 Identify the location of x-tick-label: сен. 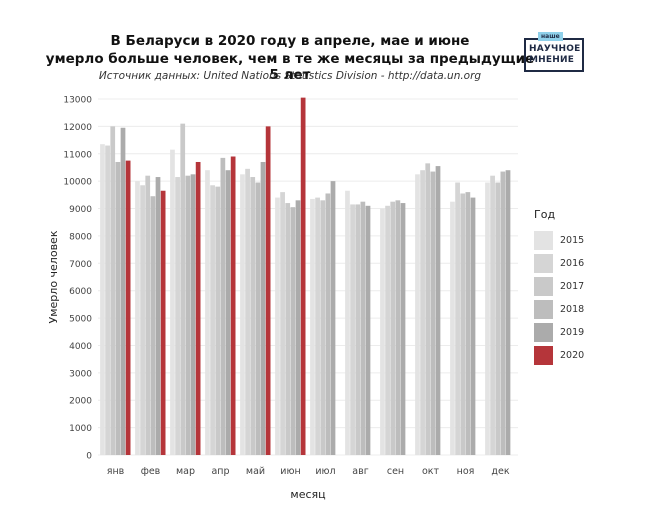
(395, 471).